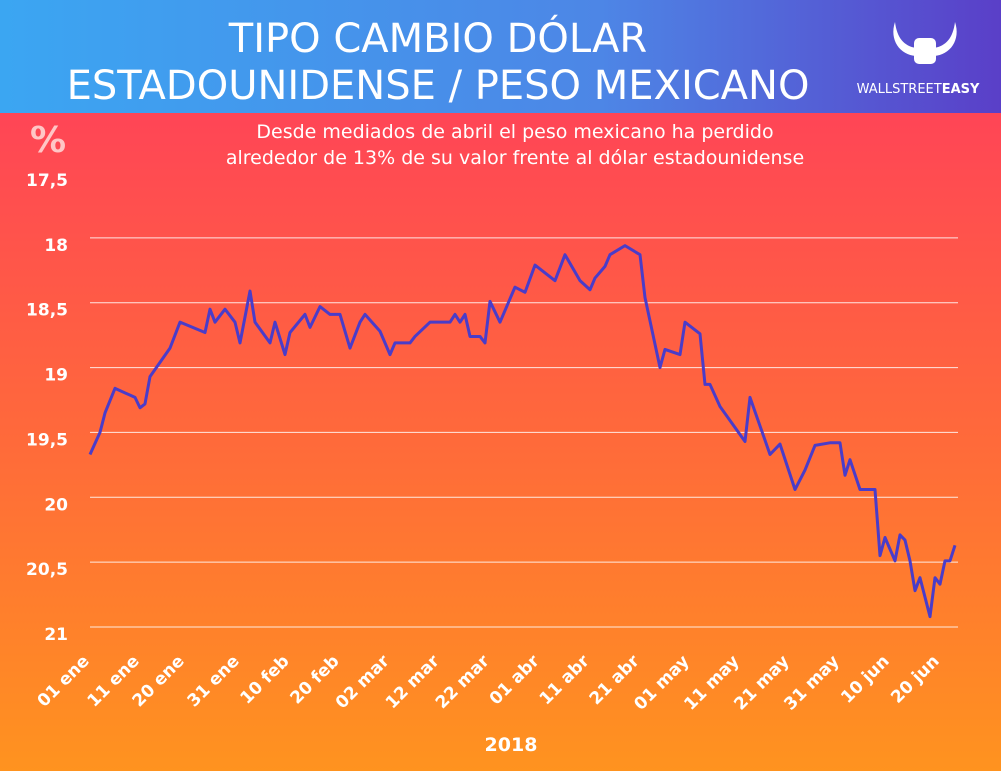 The width and height of the screenshot is (1001, 771). What do you see at coordinates (899, 89) in the screenshot?
I see `logo-word: WALLSTREET` at bounding box center [899, 89].